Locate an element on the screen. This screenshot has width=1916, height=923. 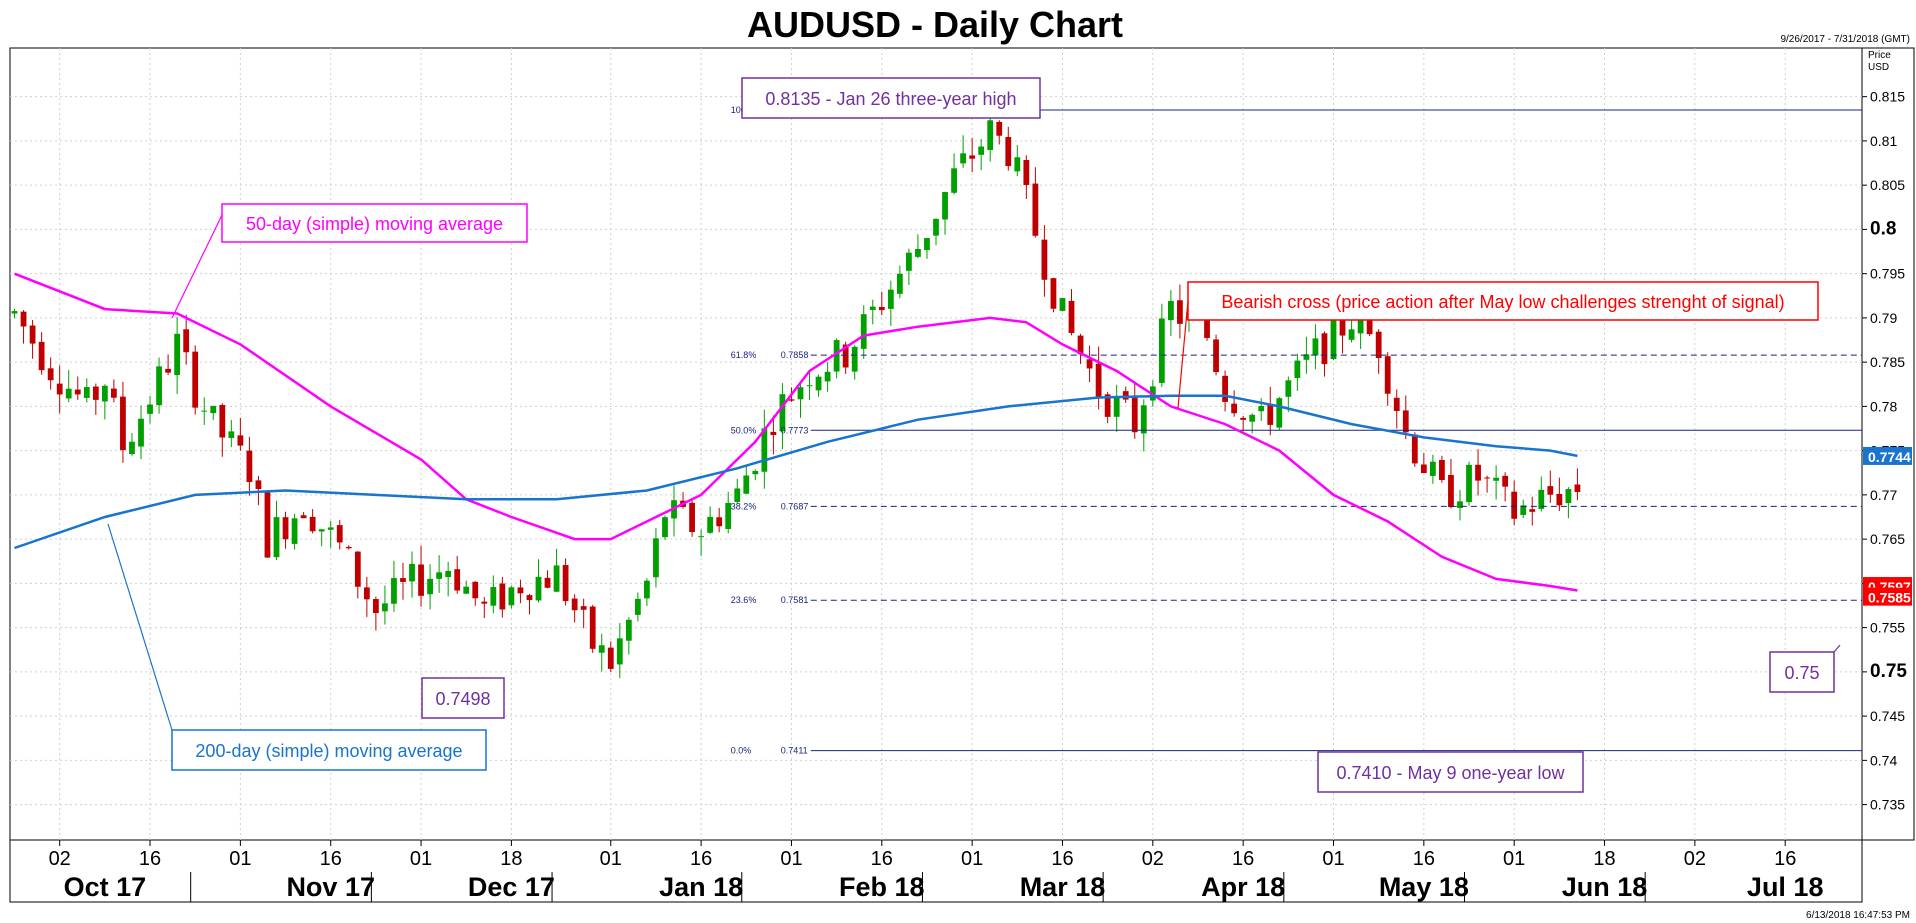
time-axis-panel is located at coordinates (936, 871).